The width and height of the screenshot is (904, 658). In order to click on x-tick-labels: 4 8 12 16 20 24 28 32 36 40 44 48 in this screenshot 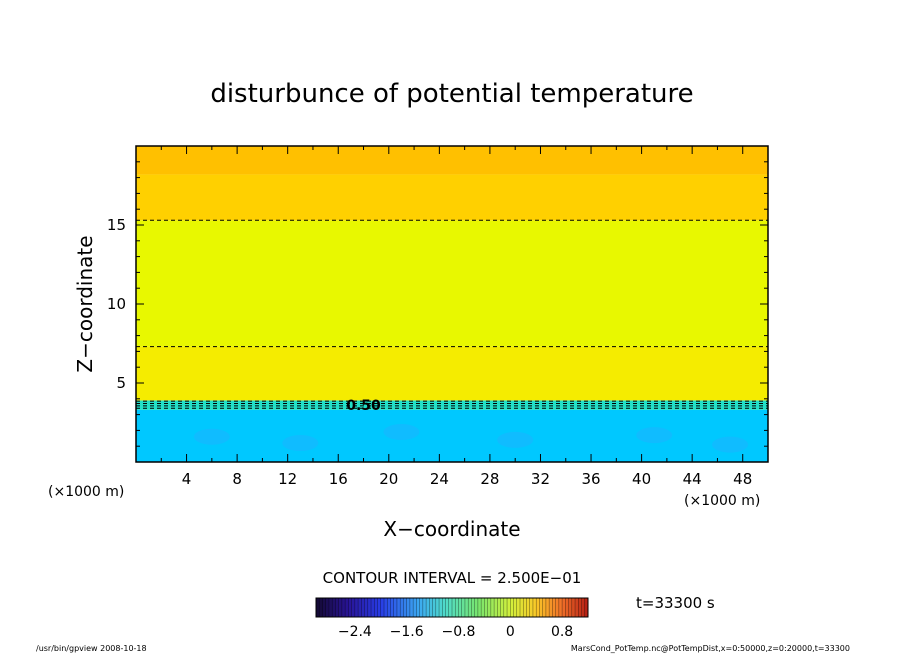, I will do `click(467, 479)`.